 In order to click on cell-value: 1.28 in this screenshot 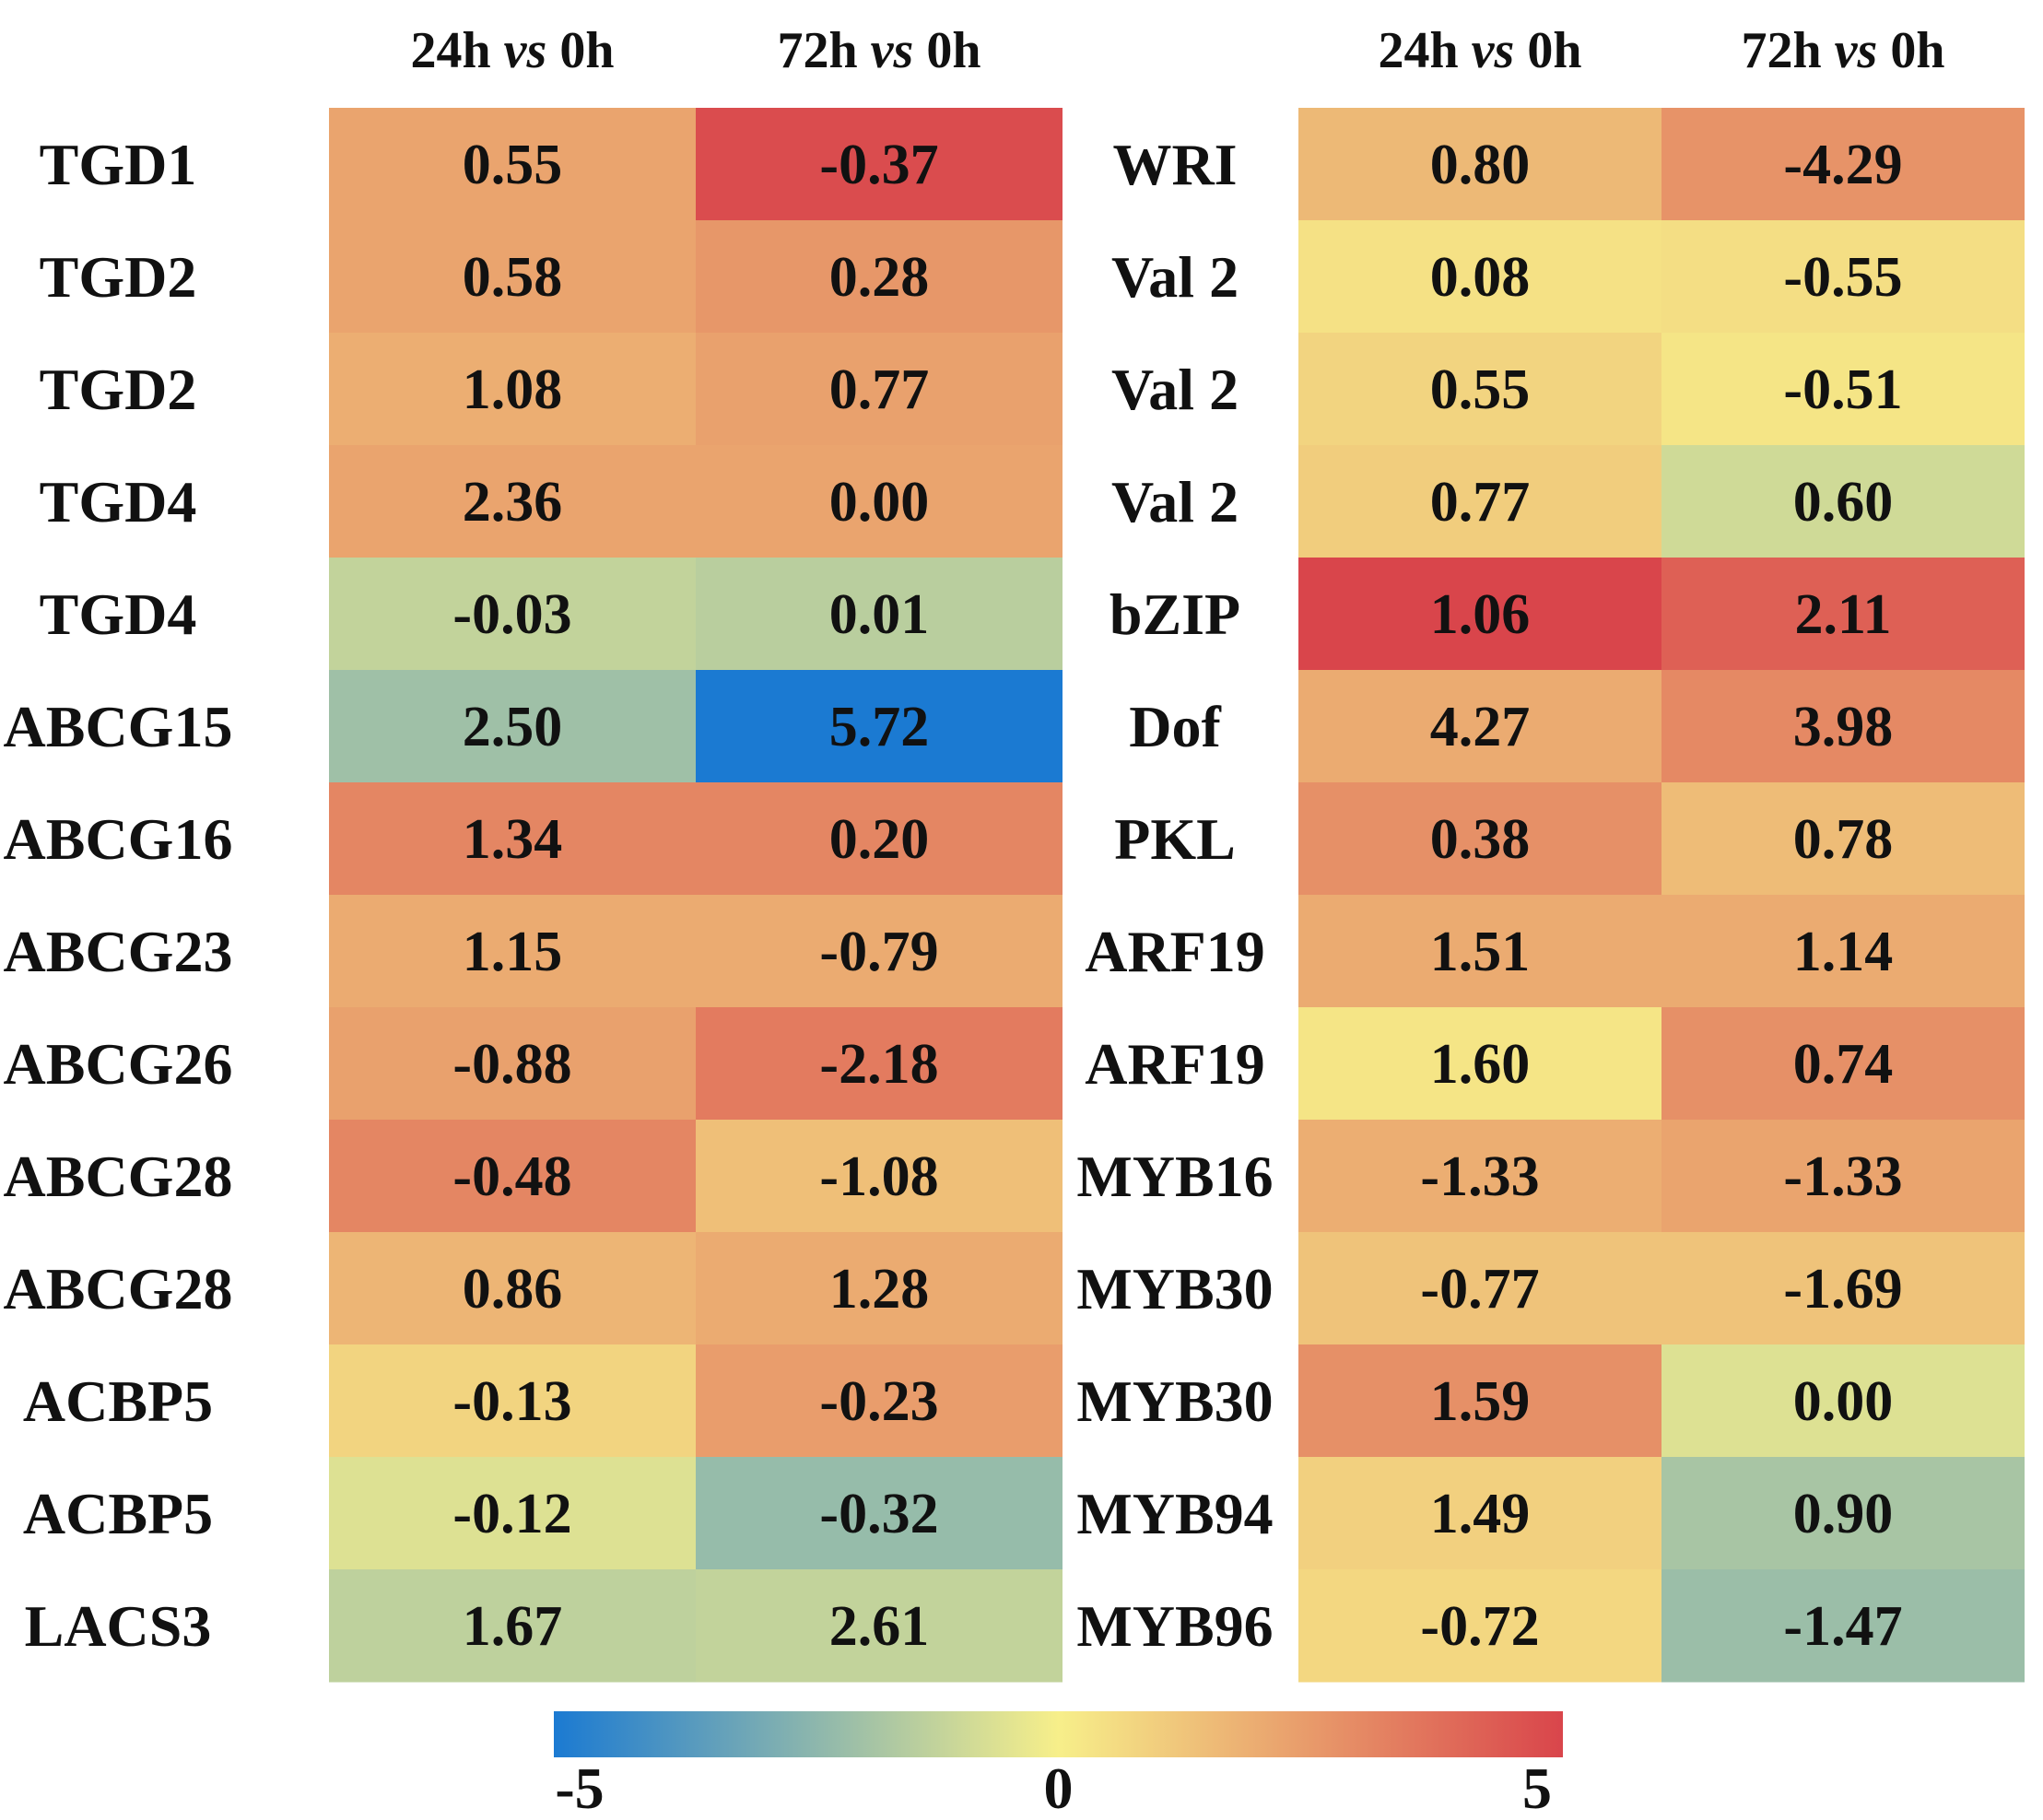, I will do `click(879, 1289)`.